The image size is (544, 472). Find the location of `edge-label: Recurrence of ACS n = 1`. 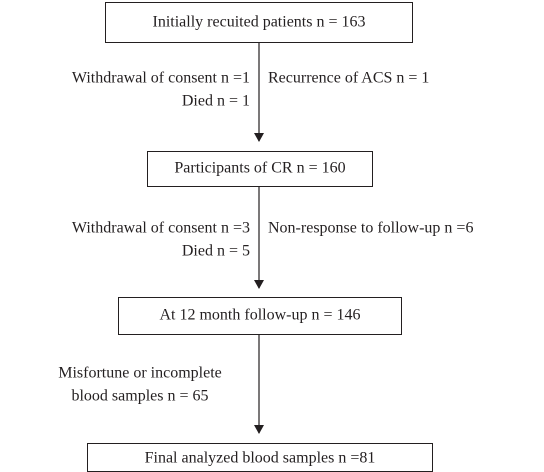

edge-label: Recurrence of ACS n = 1 is located at coordinates (348, 78).